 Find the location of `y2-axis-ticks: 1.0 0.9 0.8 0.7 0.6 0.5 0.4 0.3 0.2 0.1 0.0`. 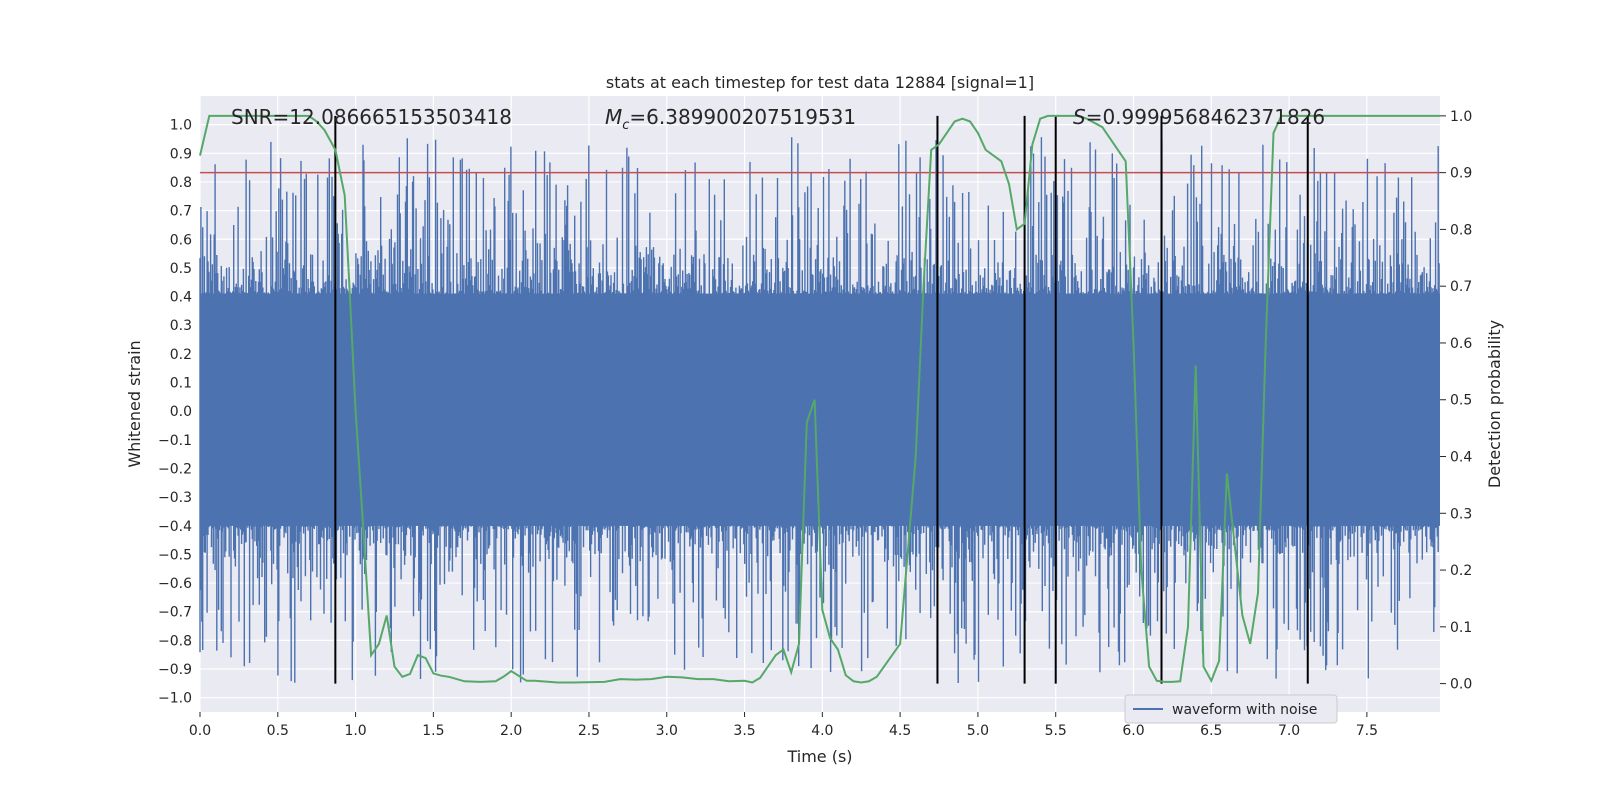

y2-axis-ticks: 1.0 0.9 0.8 0.7 0.6 0.5 0.4 0.3 0.2 0.1 0.0 is located at coordinates (1456, 401).